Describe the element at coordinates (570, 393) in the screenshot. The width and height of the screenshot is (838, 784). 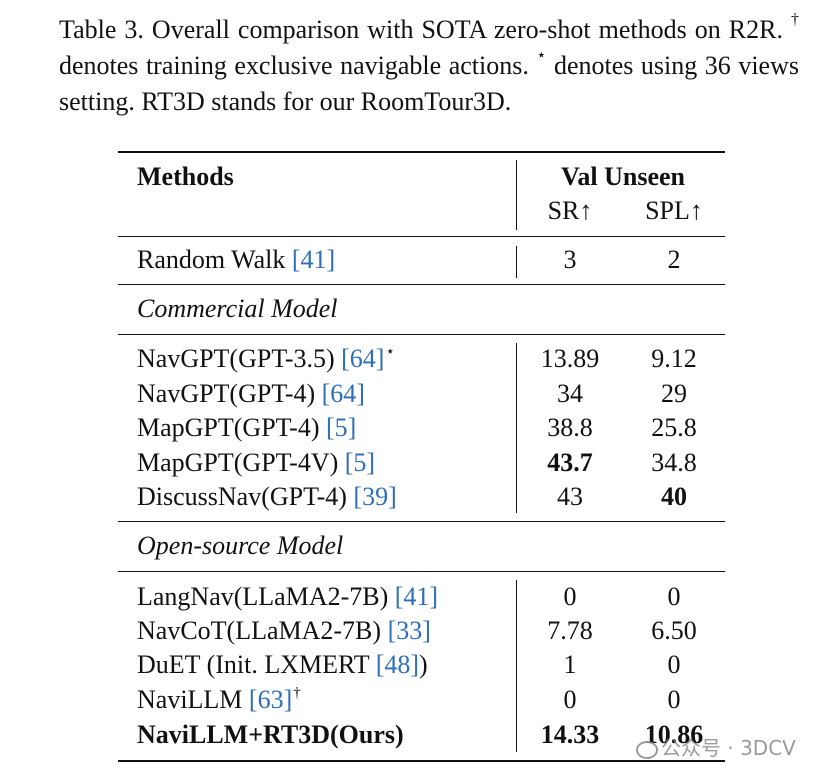
I see `sr-value: 34` at that location.